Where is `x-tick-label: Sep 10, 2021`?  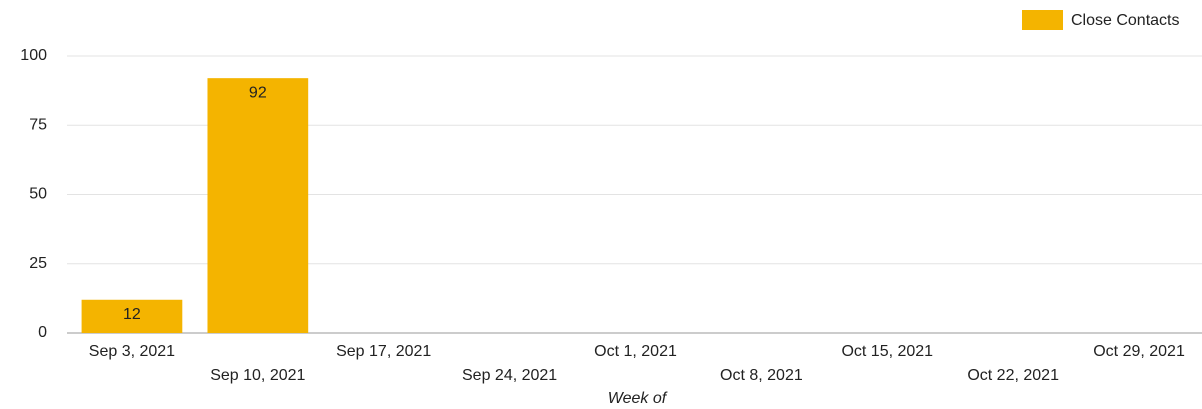
x-tick-label: Sep 10, 2021 is located at coordinates (257, 375).